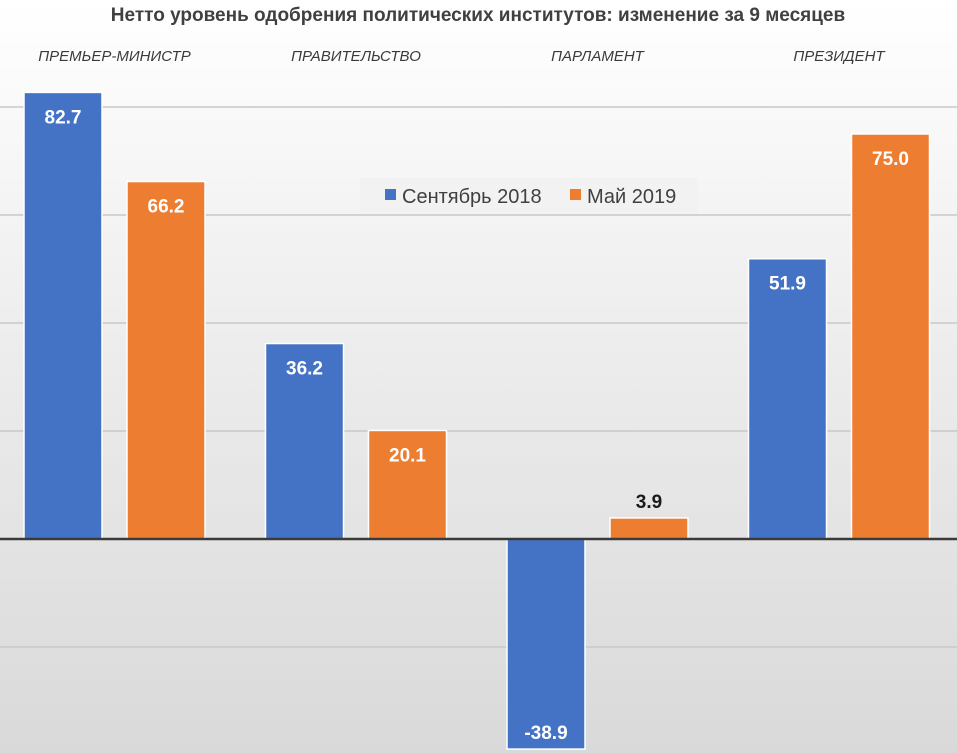 Image resolution: width=957 pixels, height=753 pixels. I want to click on data-label: 66.2, so click(166, 207).